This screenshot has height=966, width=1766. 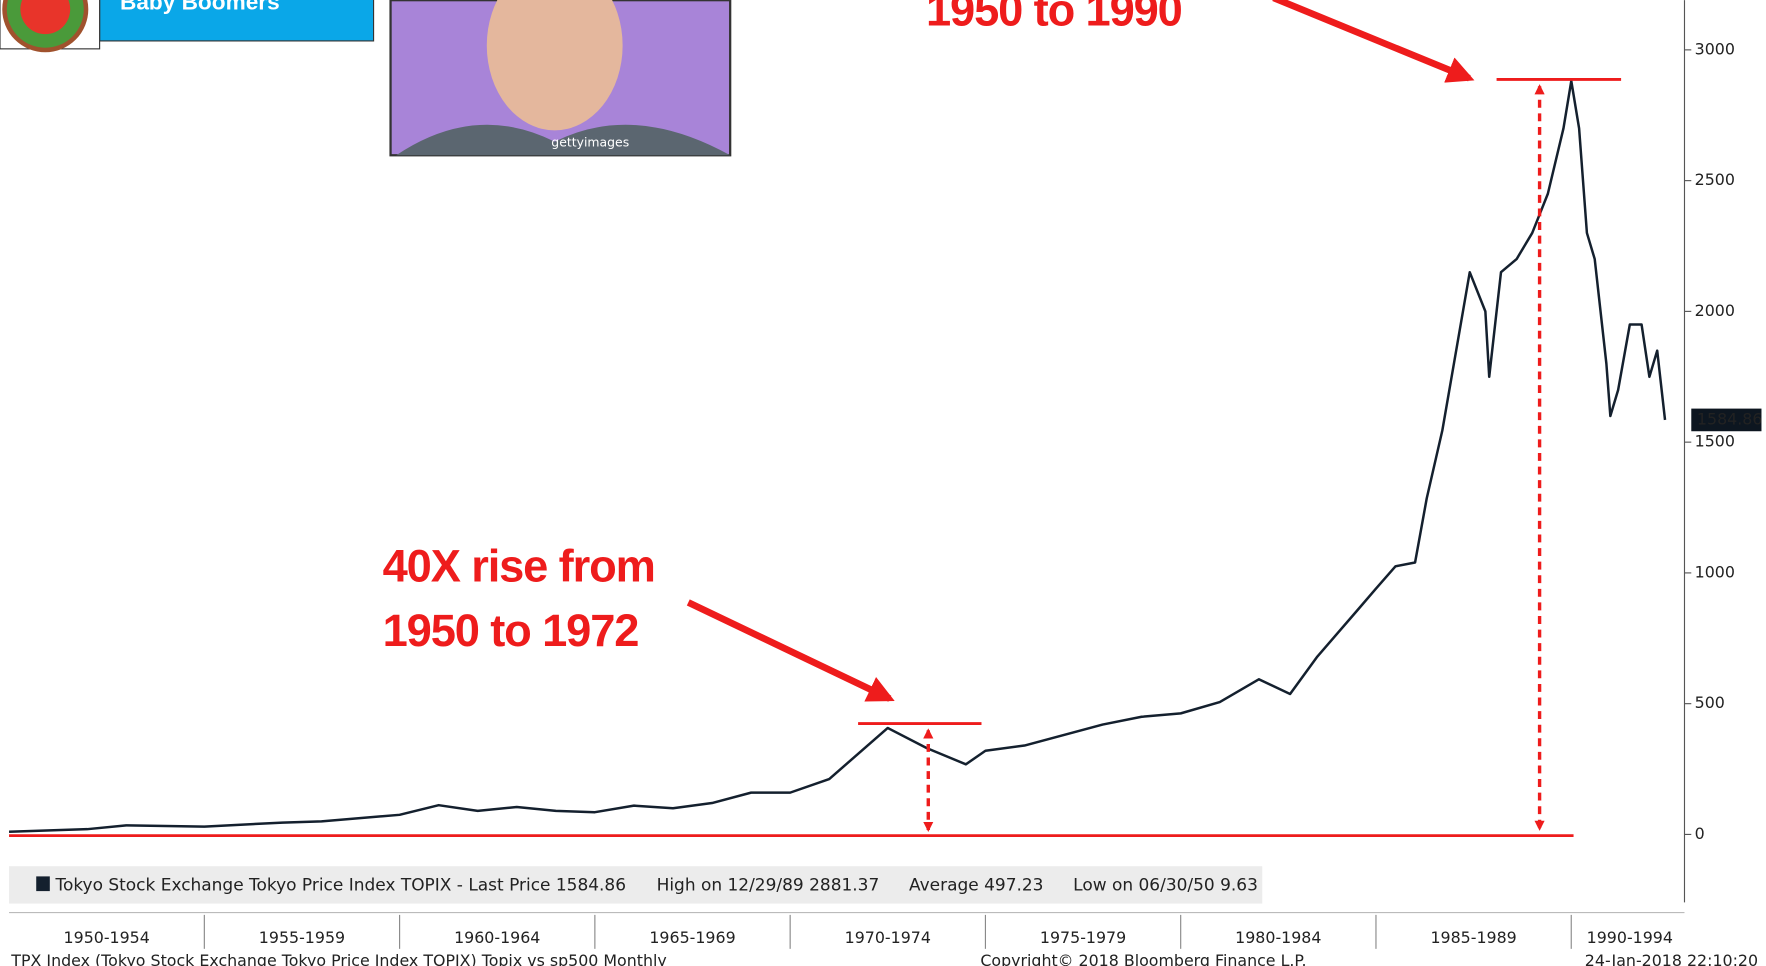 What do you see at coordinates (45, 17) in the screenshot?
I see `peace-icon-inner` at bounding box center [45, 17].